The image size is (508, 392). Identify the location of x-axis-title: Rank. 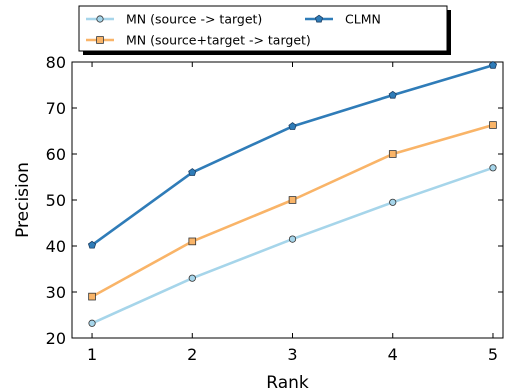
(287, 382).